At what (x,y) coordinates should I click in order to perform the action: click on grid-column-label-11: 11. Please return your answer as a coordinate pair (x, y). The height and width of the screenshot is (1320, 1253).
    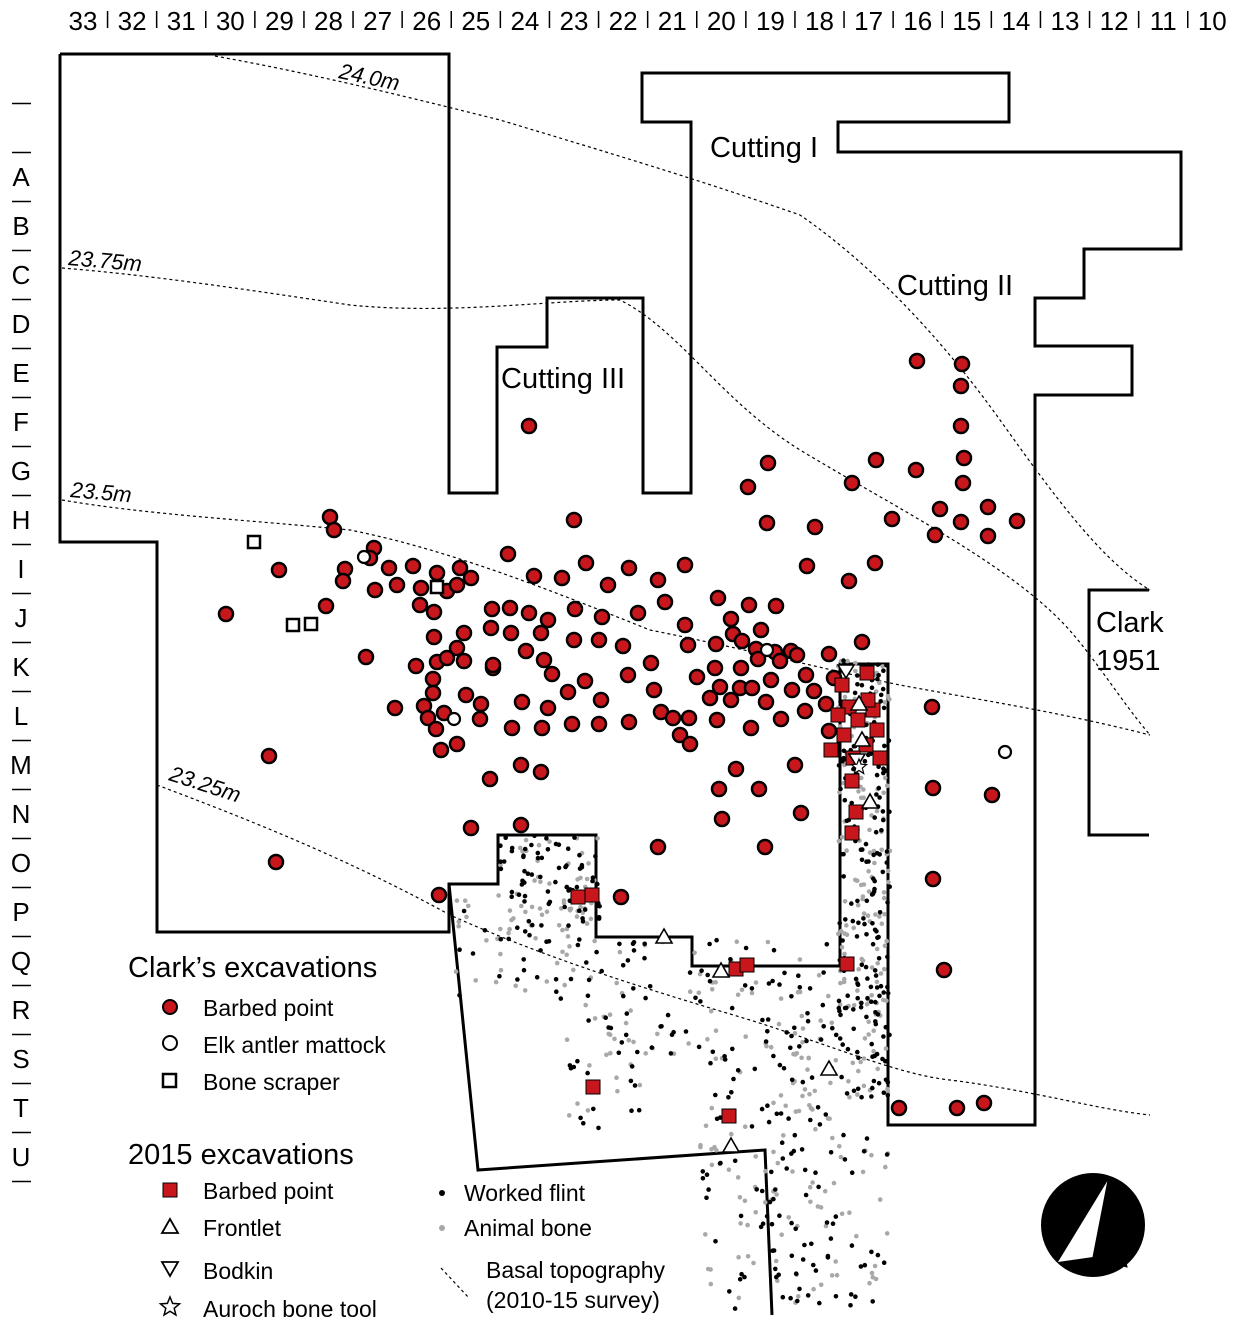
    Looking at the image, I should click on (1163, 21).